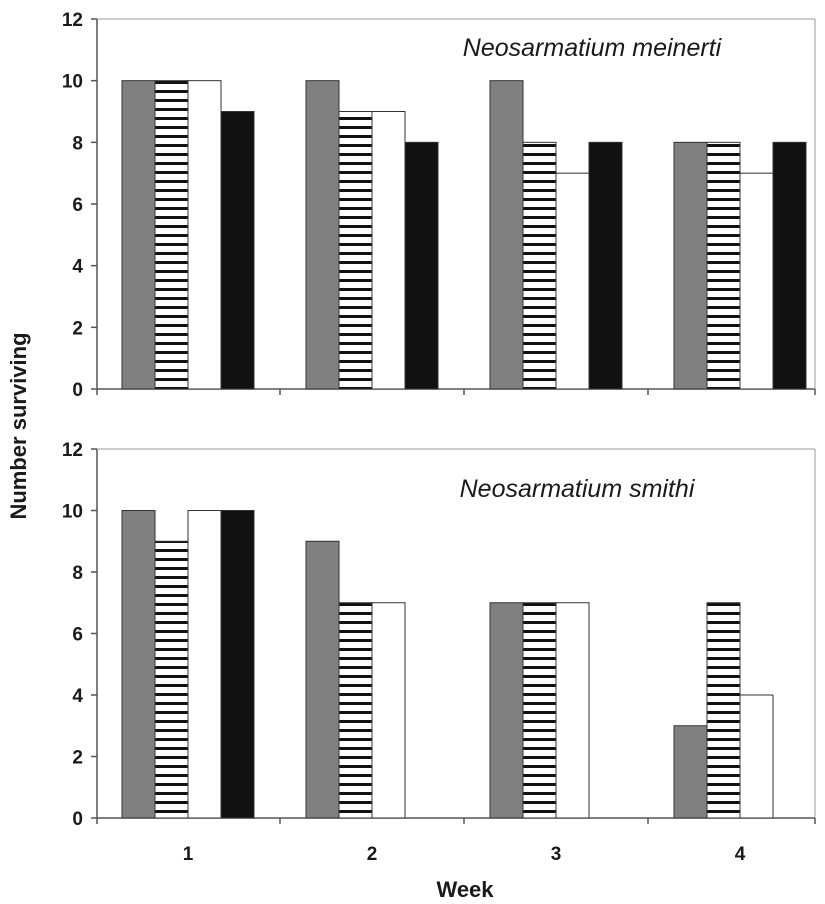  Describe the element at coordinates (578, 489) in the screenshot. I see `panel-title: Neosarmatium smithi` at that location.